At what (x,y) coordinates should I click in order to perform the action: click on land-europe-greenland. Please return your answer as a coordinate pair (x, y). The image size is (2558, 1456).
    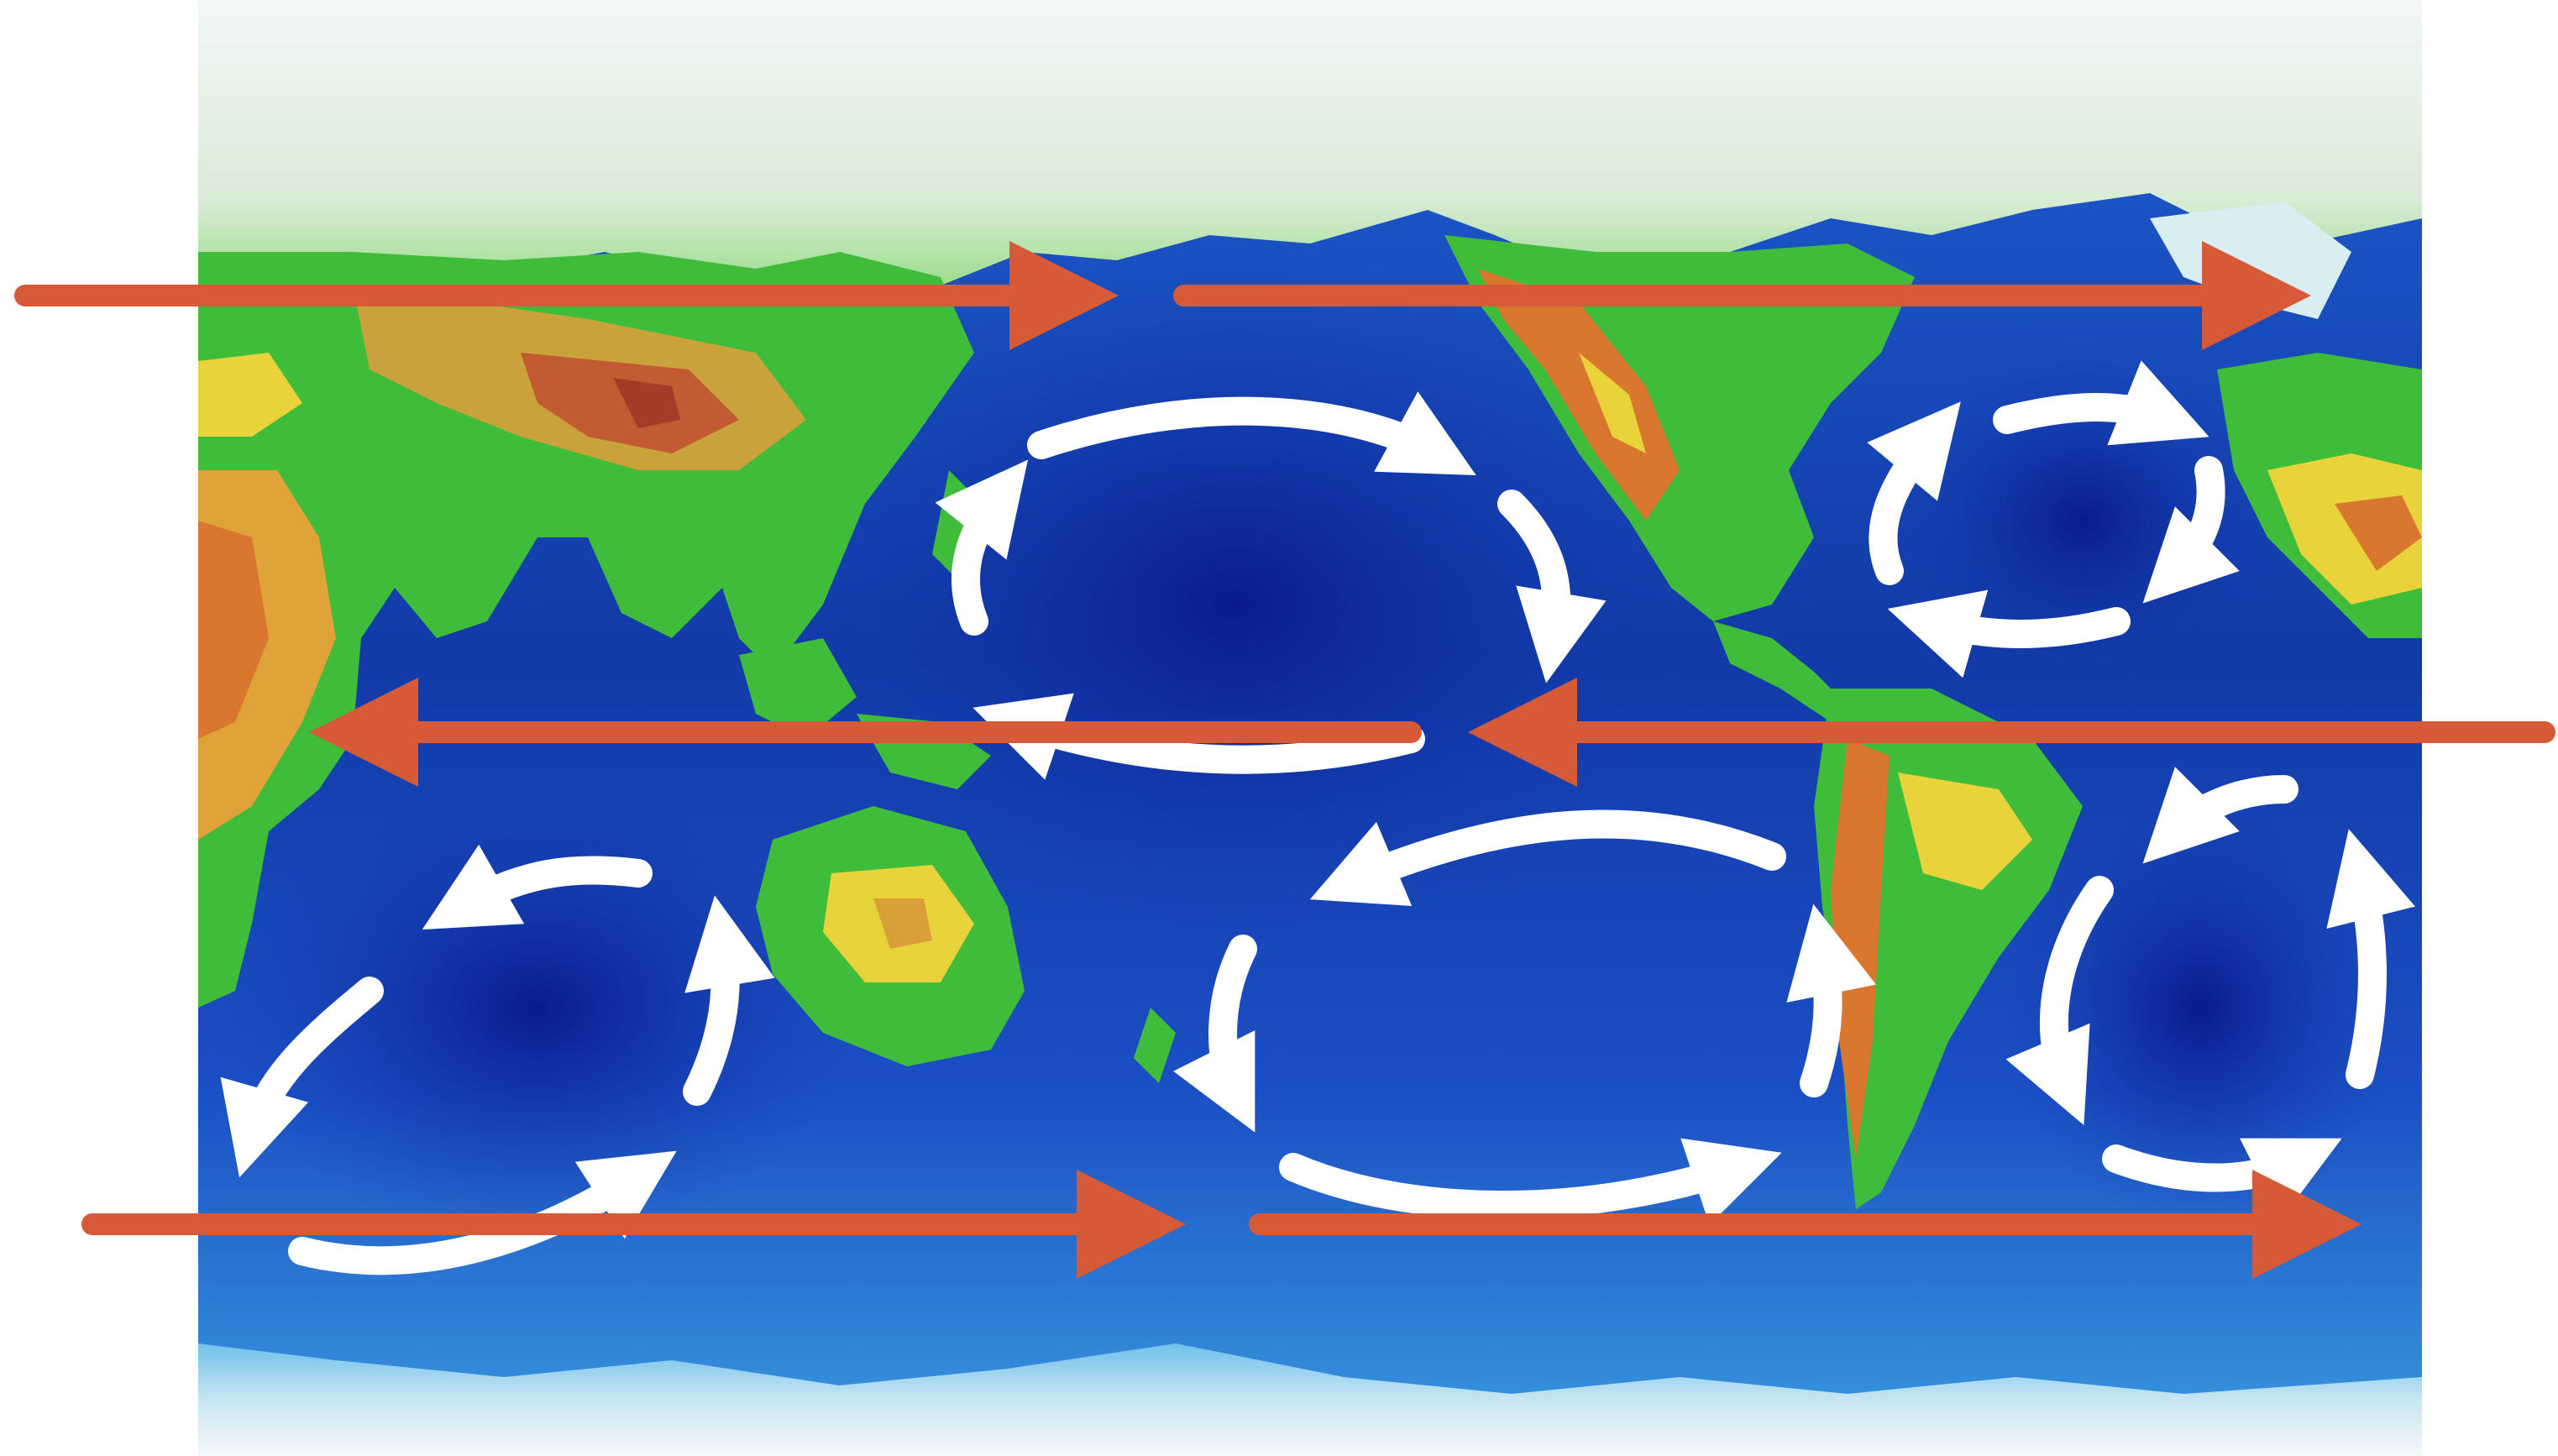
    Looking at the image, I should click on (2286, 420).